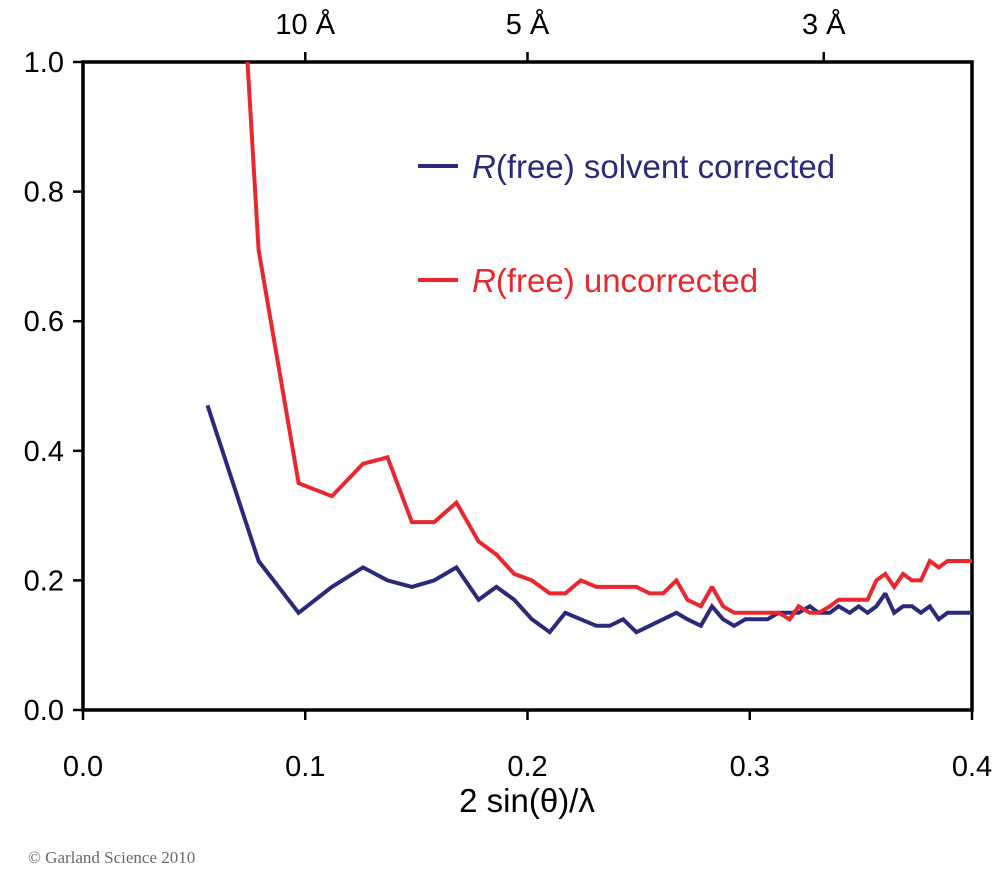 The height and width of the screenshot is (891, 1000). Describe the element at coordinates (44, 193) in the screenshot. I see `y-tick-label-4: 0.8` at that location.